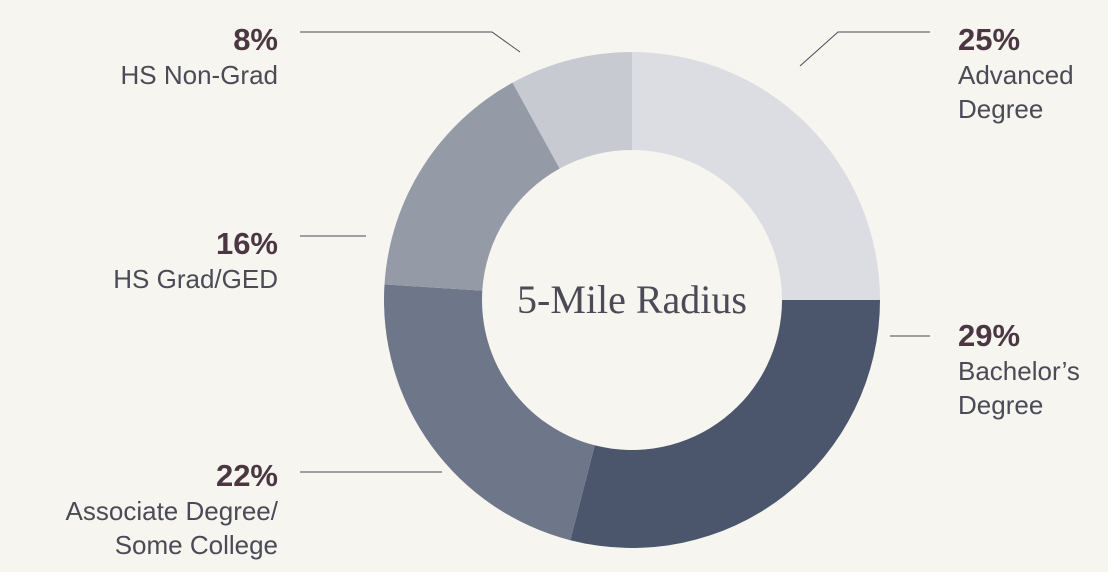 The height and width of the screenshot is (572, 1108). I want to click on slice-label: 16% HS Grad/GED, so click(139, 261).